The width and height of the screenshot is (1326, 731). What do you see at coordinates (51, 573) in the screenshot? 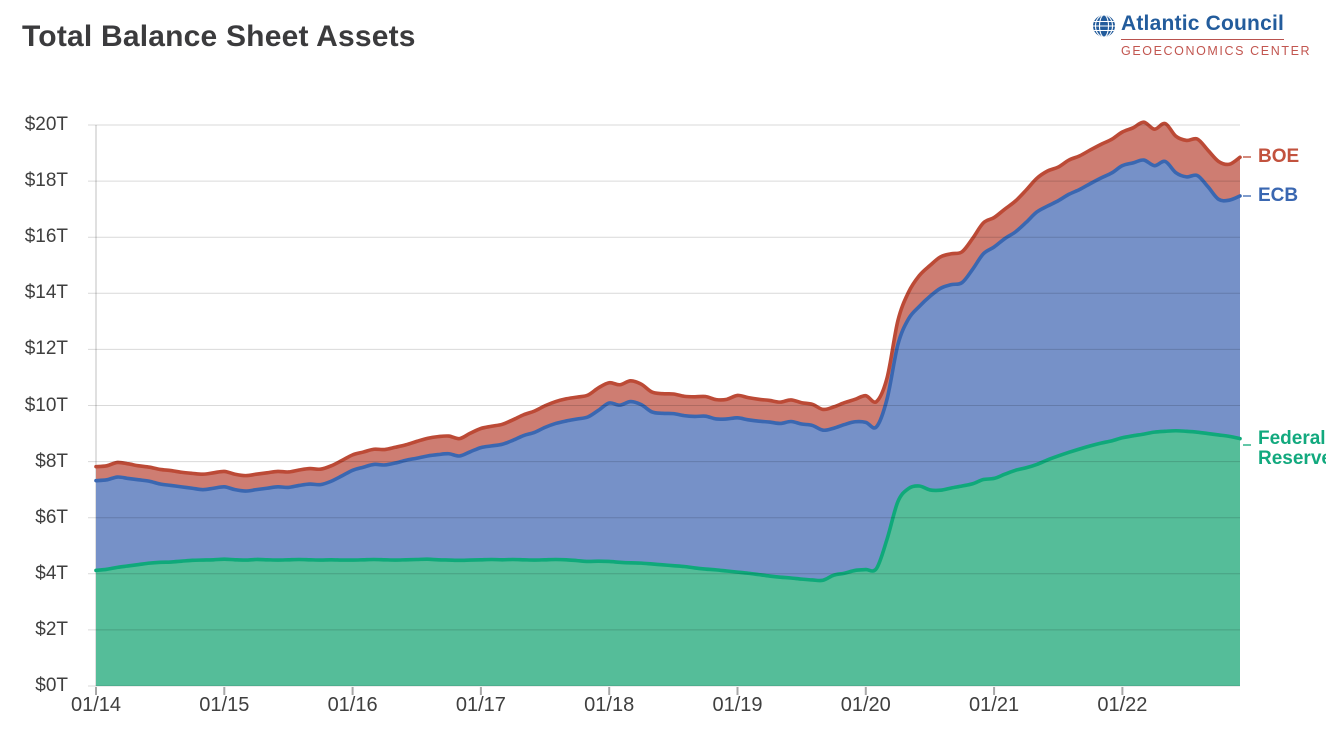
I see `y-axis-label: $4T` at bounding box center [51, 573].